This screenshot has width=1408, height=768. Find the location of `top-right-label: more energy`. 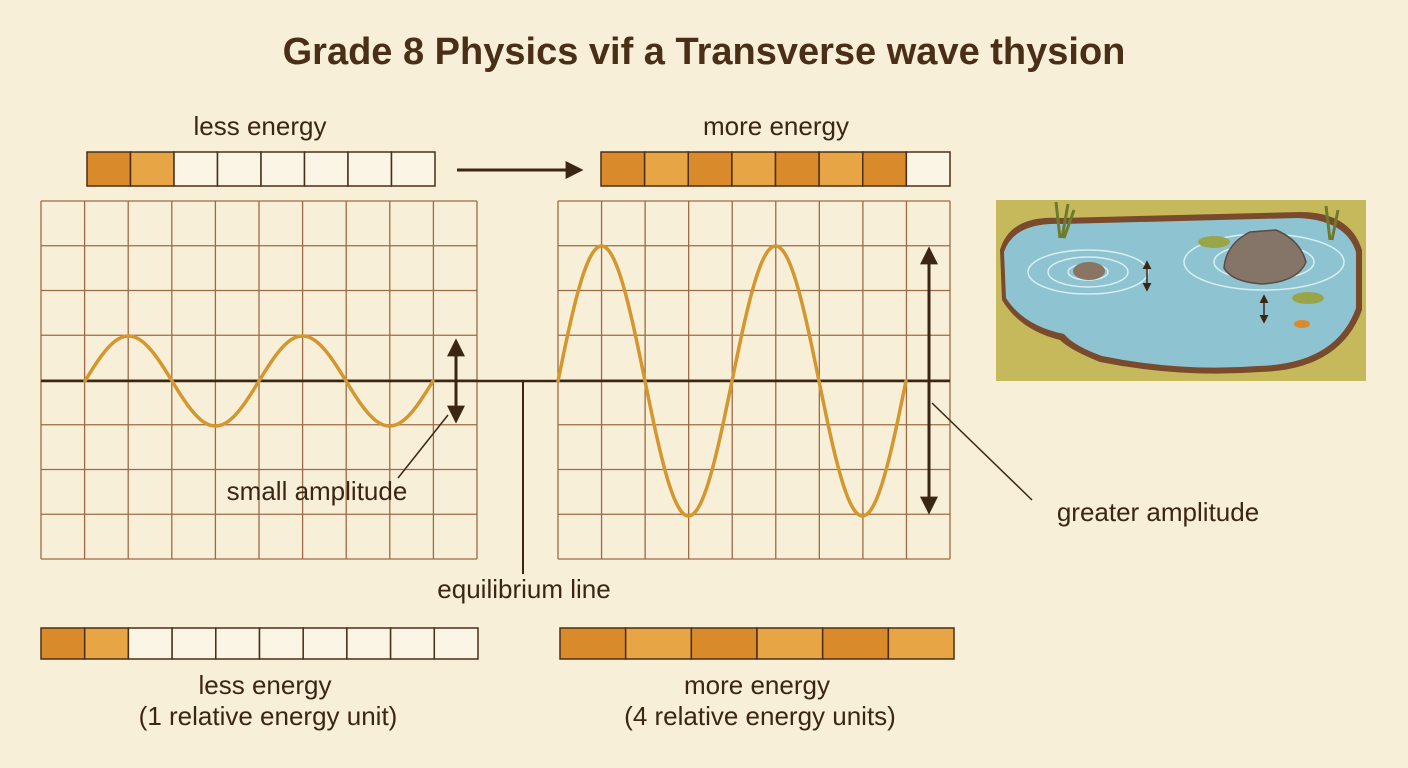

top-right-label: more energy is located at coordinates (776, 126).